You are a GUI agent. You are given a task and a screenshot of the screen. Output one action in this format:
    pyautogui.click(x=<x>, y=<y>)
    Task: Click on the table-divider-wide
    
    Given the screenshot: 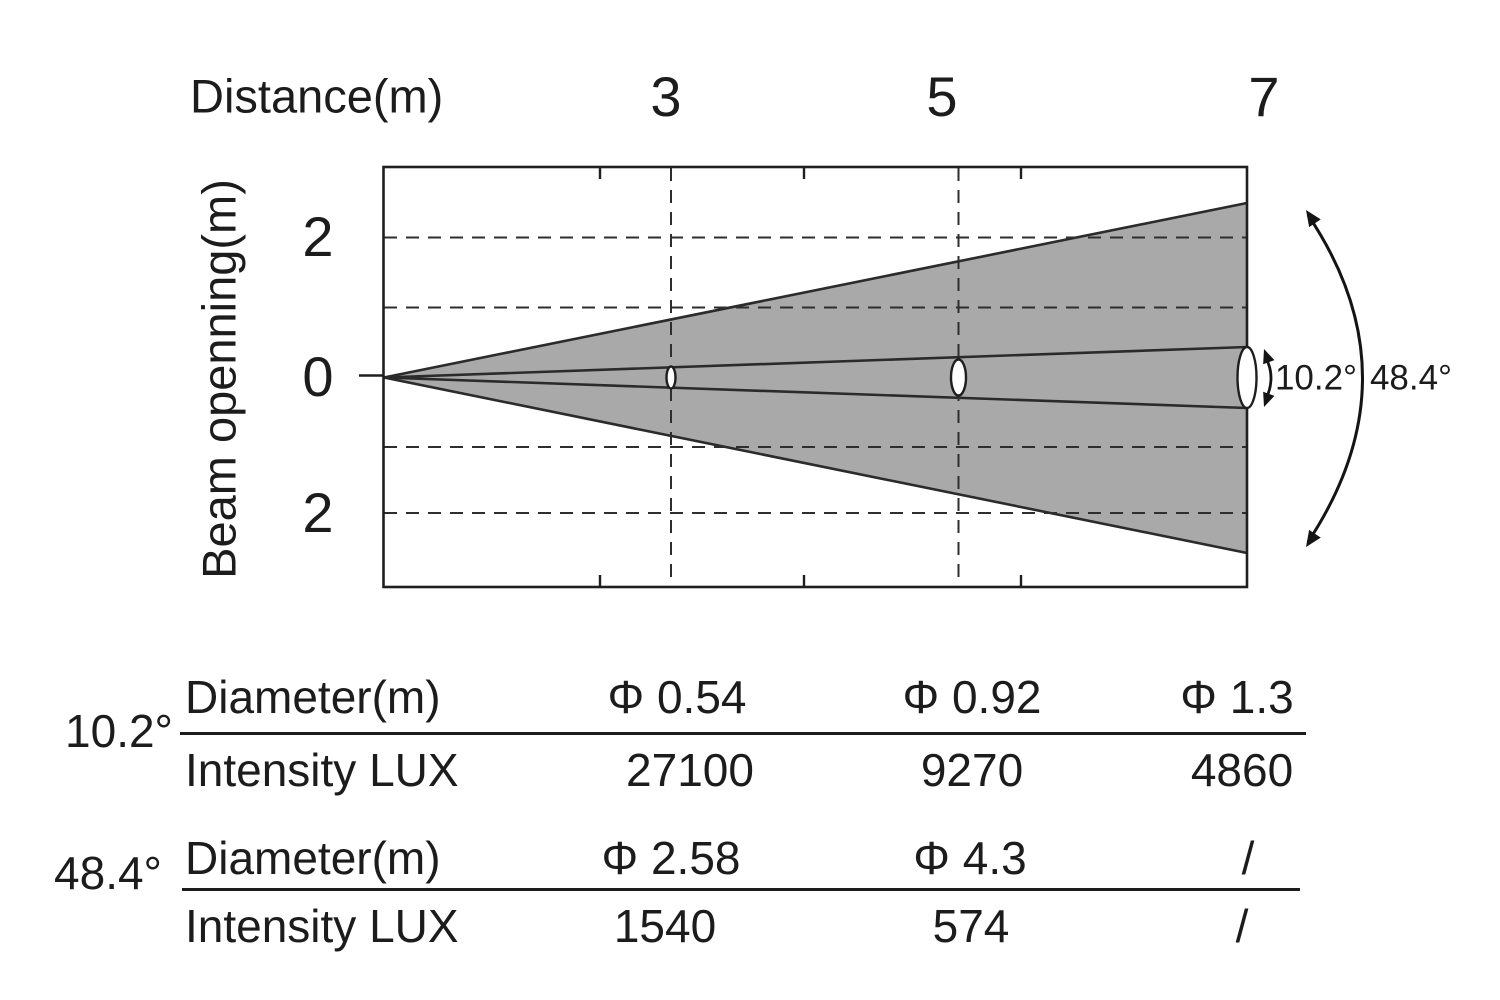 What is the action you would take?
    pyautogui.click(x=741, y=889)
    